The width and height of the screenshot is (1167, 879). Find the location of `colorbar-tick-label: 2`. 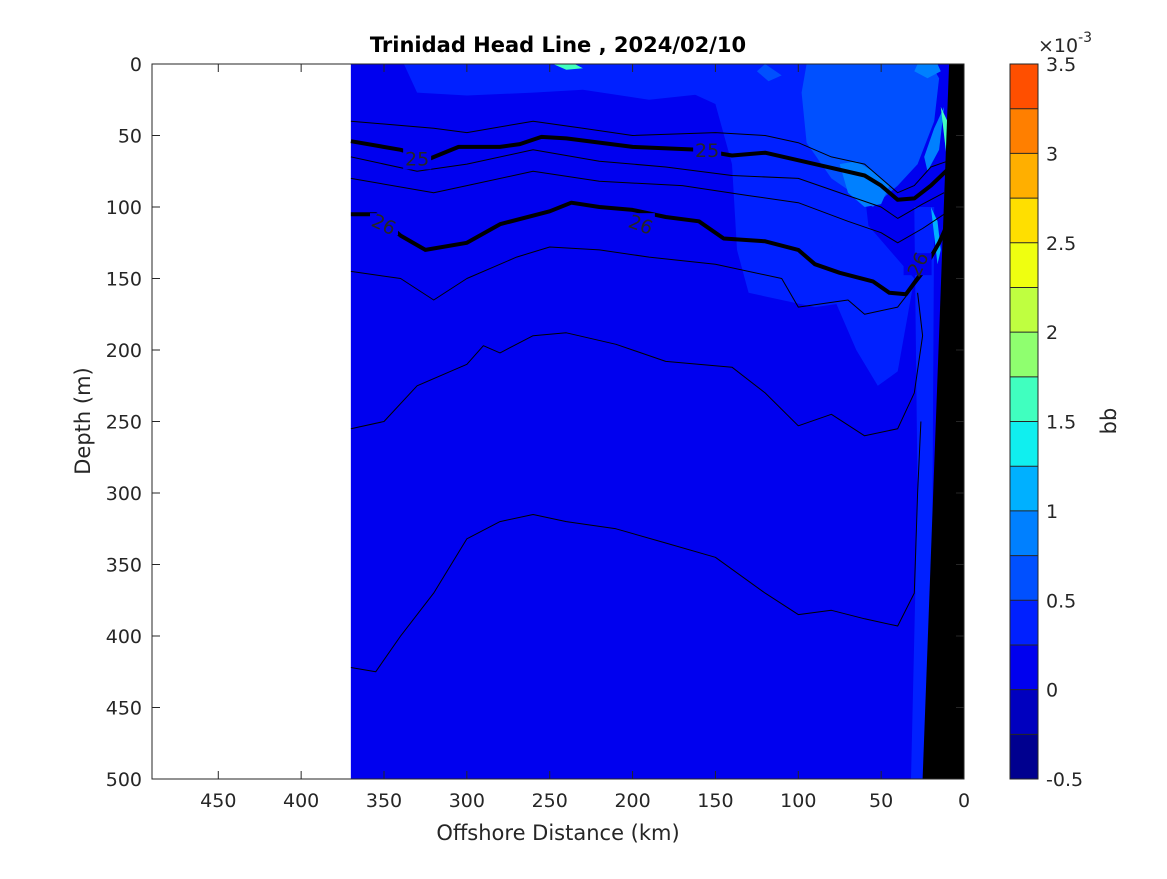

colorbar-tick-label: 2 is located at coordinates (1052, 333).